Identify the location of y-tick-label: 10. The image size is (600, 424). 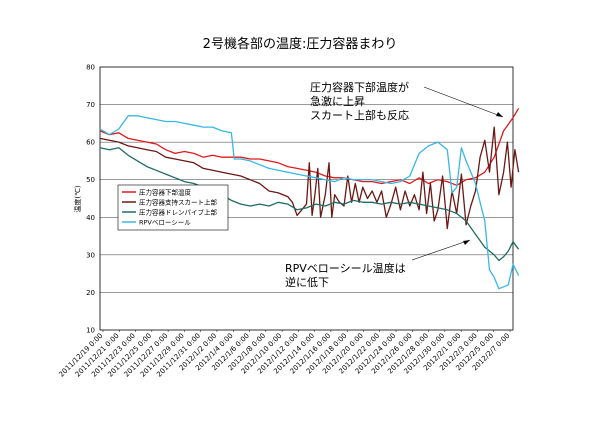
(90, 331).